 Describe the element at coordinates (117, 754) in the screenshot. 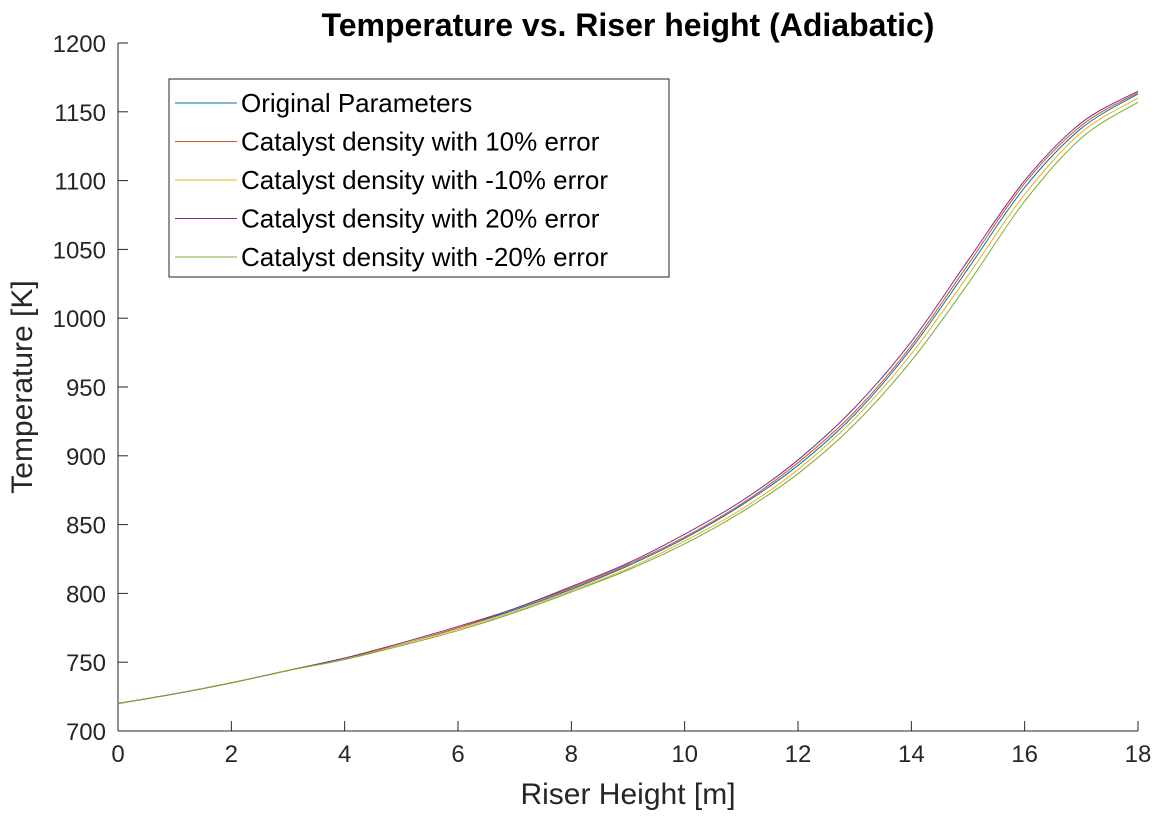

I see `x-tick-label: 0` at that location.